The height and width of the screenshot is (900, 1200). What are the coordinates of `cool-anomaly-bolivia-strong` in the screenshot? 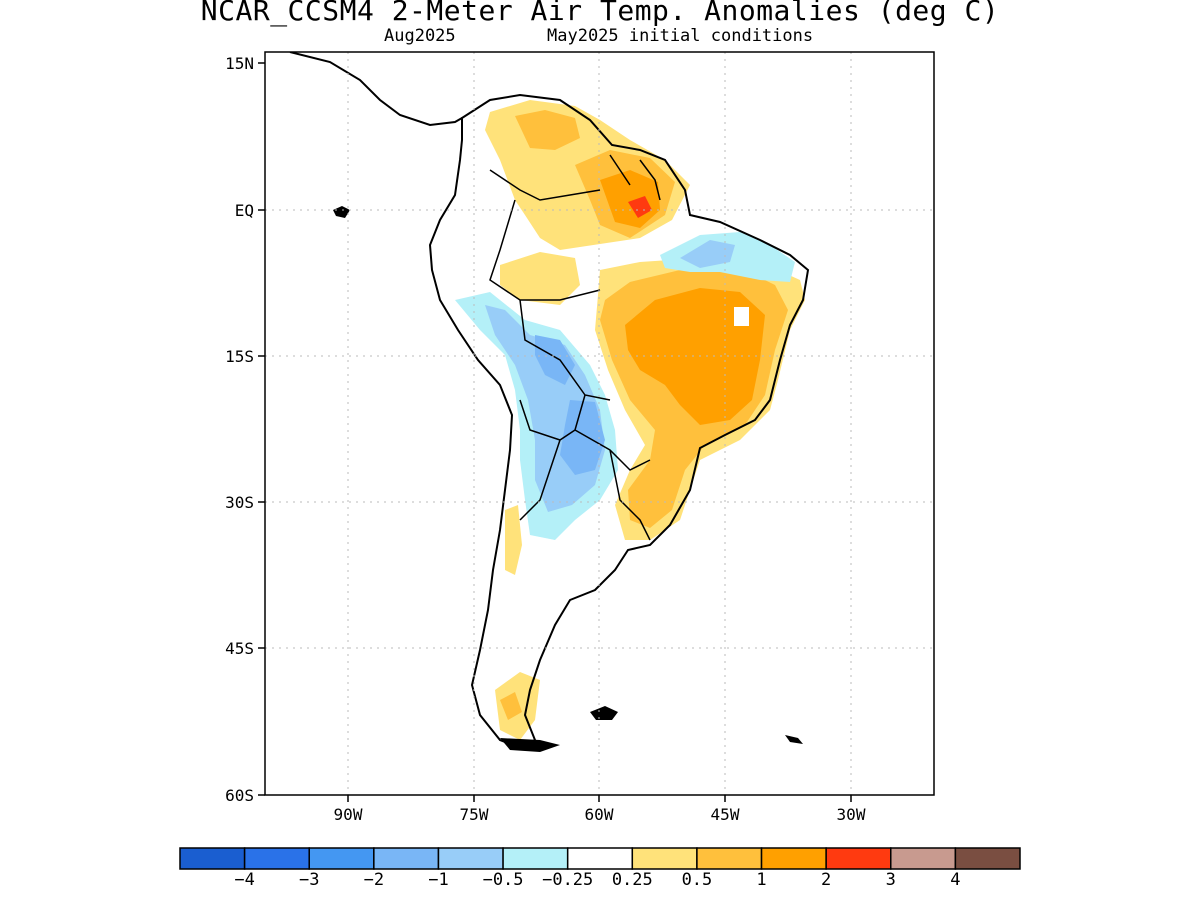 It's located at (555, 360).